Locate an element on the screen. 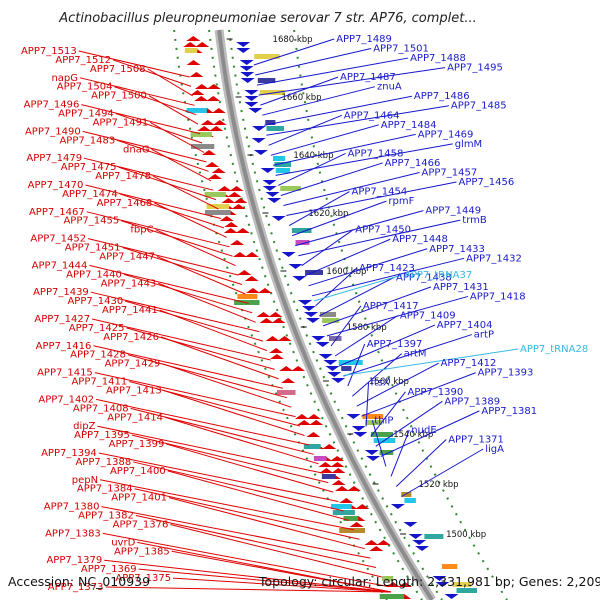 This screenshot has width=600, height=600. gene-label: APP7_1458 is located at coordinates (376, 153).